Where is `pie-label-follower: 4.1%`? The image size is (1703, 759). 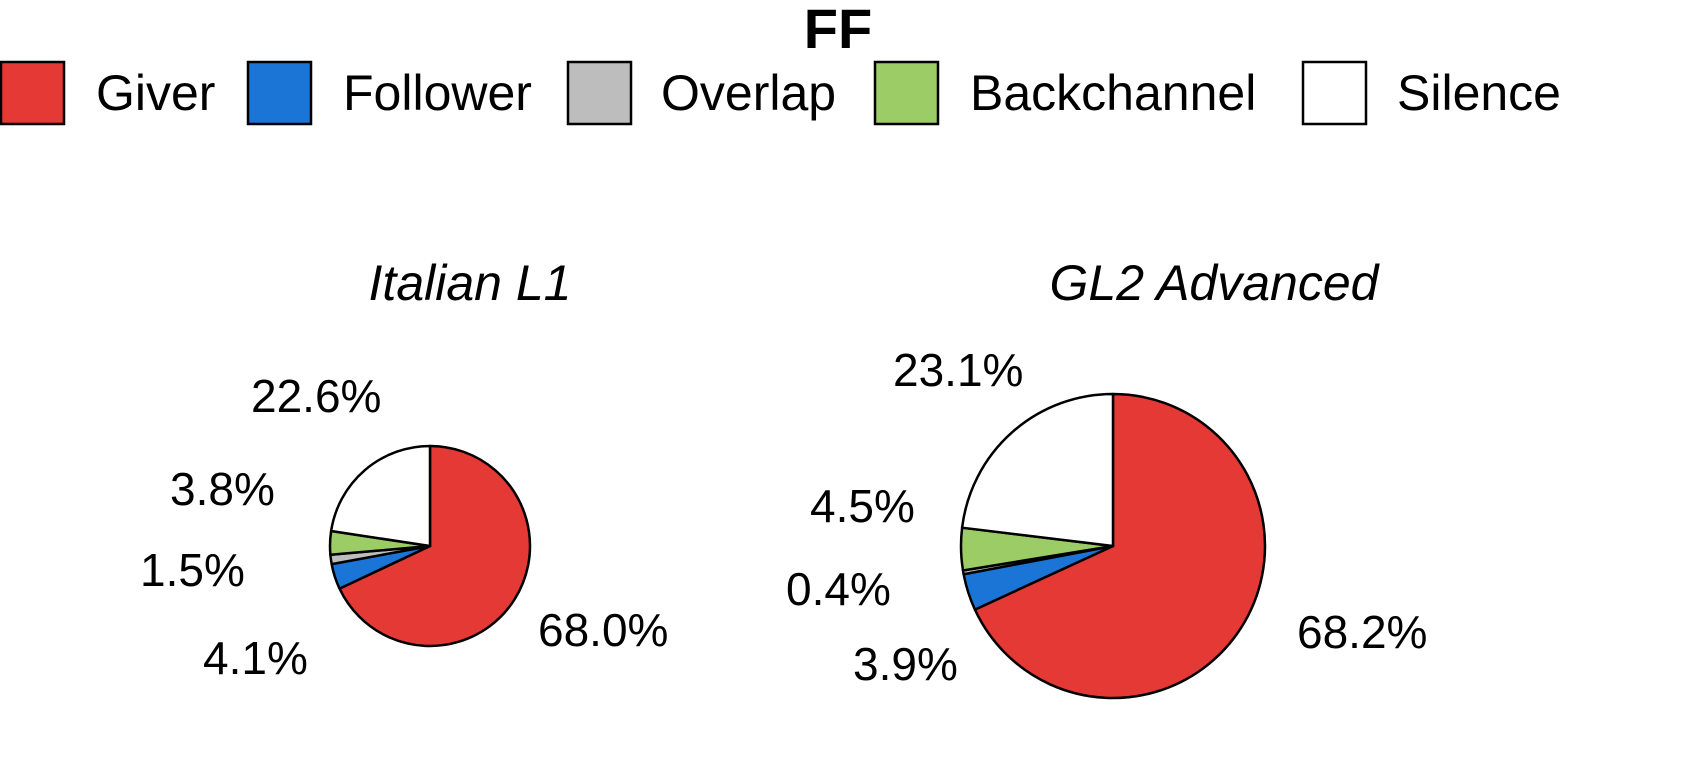 pie-label-follower: 4.1% is located at coordinates (255, 658).